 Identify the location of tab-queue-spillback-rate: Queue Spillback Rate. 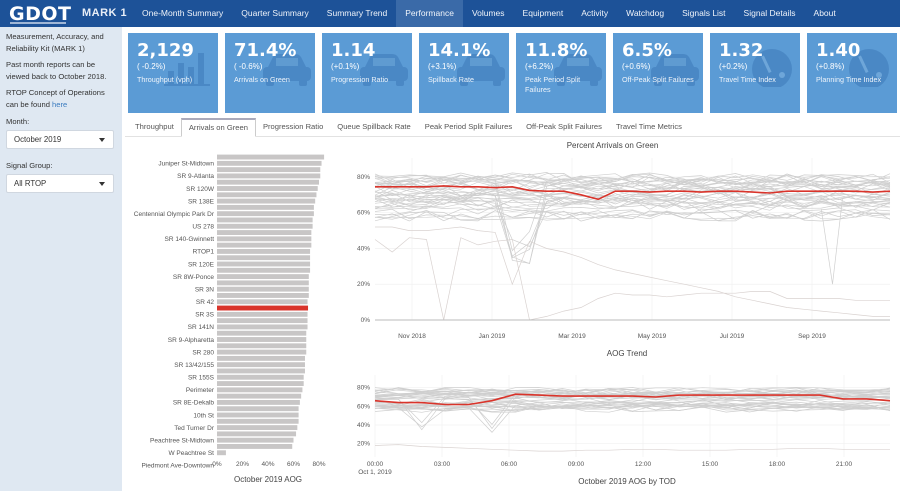
(374, 126).